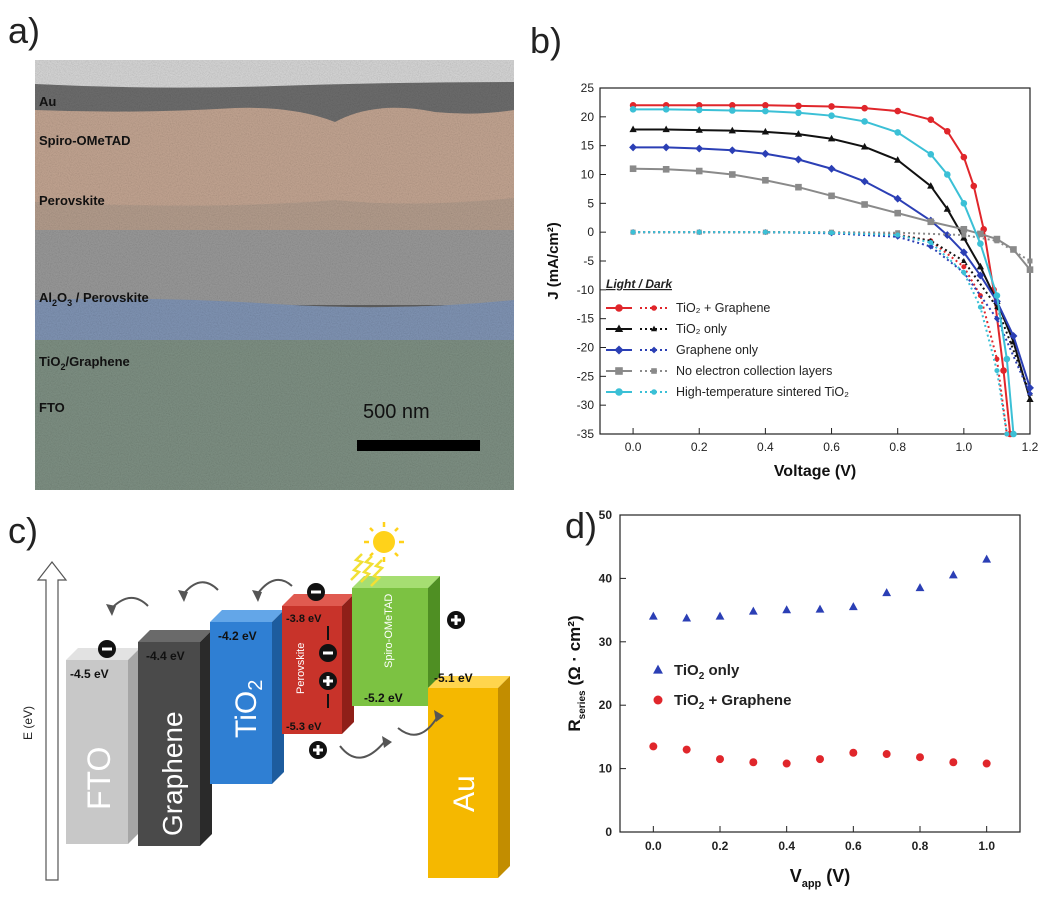  I want to click on x-tick-label: 0.8, so click(897, 447).